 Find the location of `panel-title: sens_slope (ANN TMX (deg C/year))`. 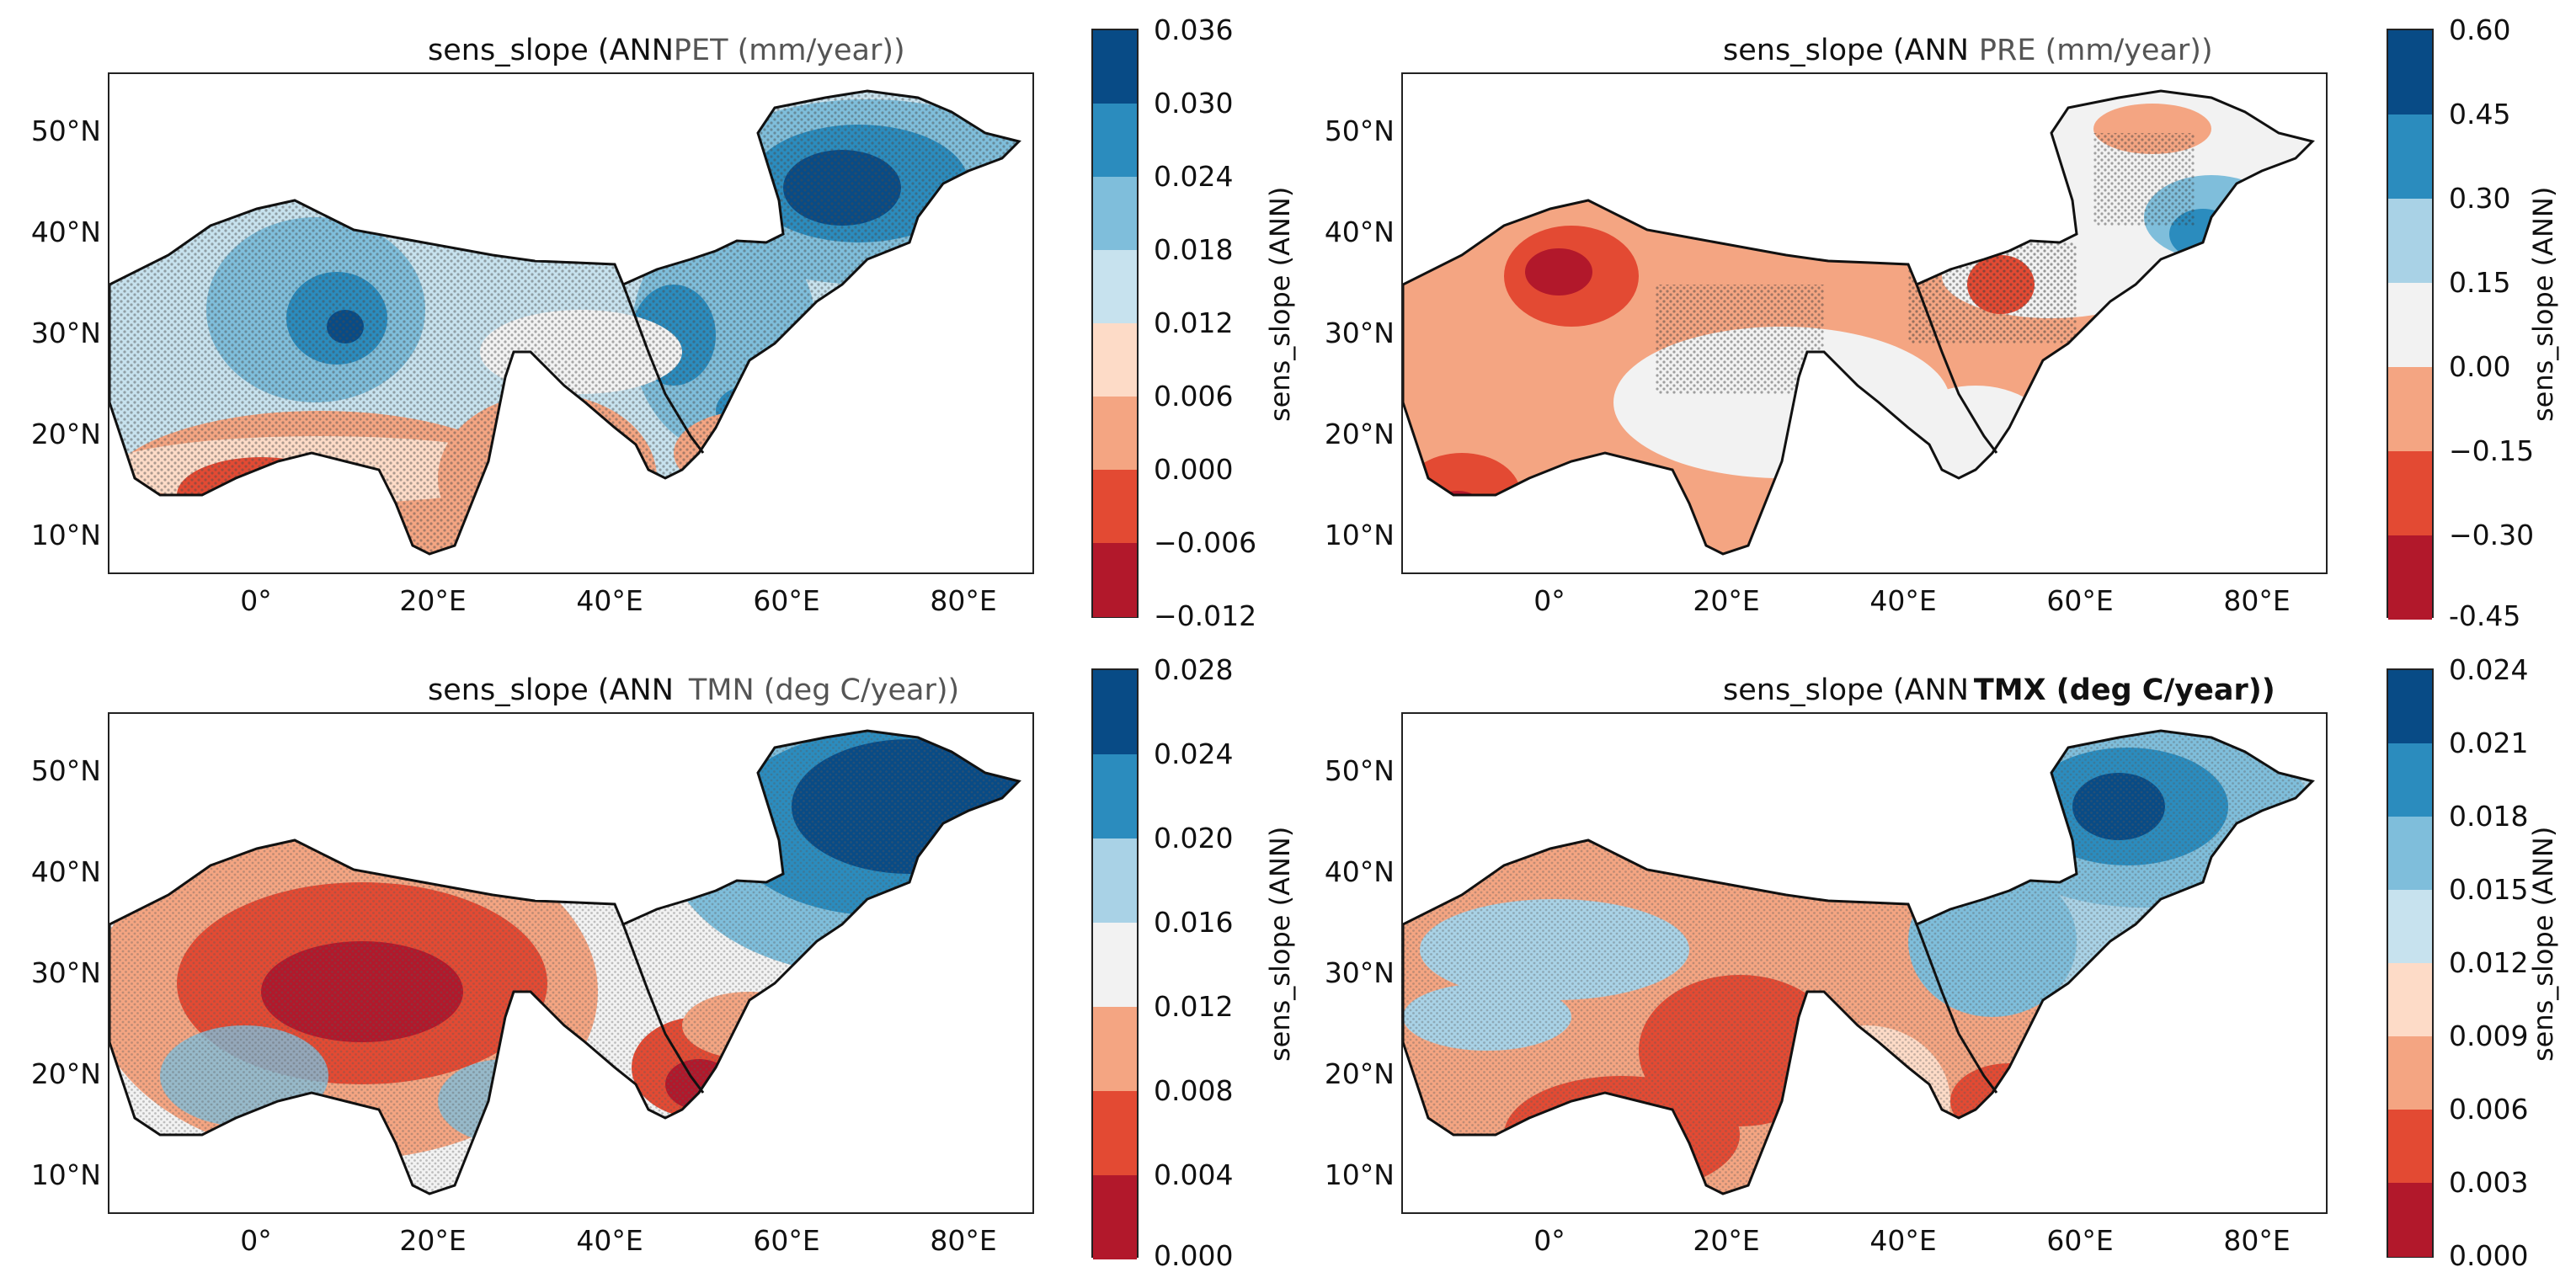

panel-title: sens_slope (ANN TMX (deg C/year)) is located at coordinates (1999, 690).